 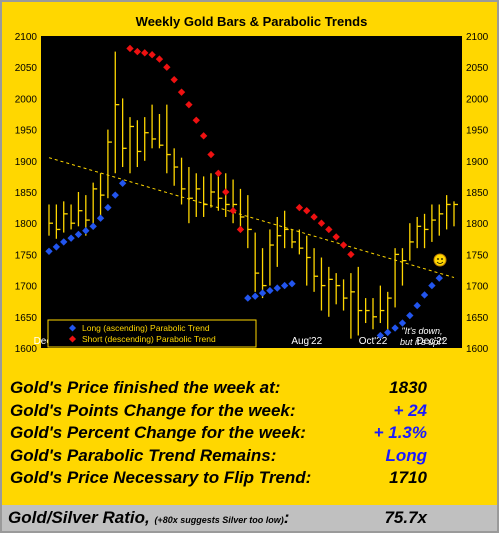 What do you see at coordinates (431, 341) in the screenshot?
I see `x-tick-label: Dec'22` at bounding box center [431, 341].